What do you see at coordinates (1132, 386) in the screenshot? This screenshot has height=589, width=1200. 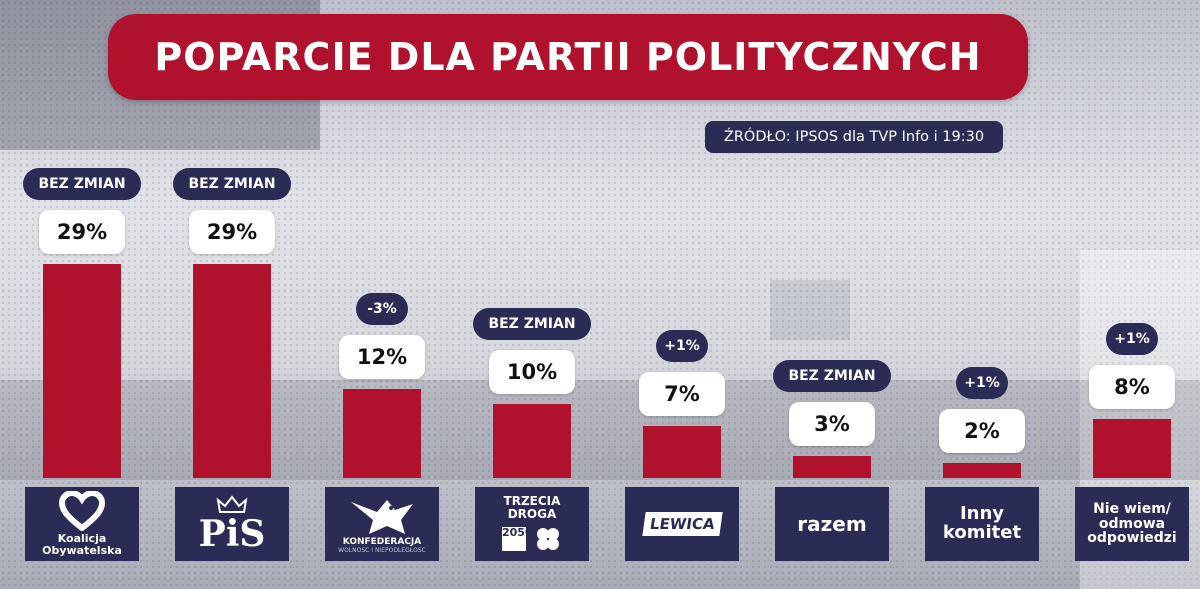 I see `value-label: 8%` at bounding box center [1132, 386].